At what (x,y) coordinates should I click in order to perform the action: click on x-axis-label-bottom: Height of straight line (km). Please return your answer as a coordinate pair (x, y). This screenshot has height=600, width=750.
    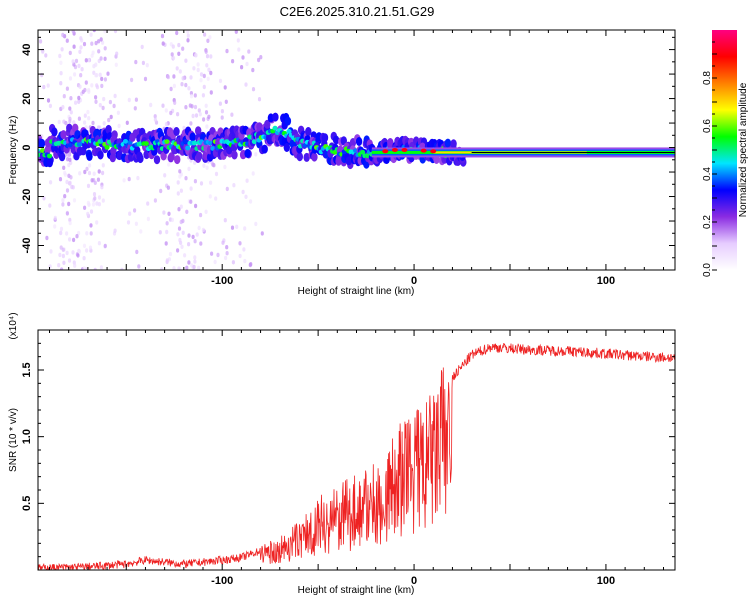
    Looking at the image, I should click on (356, 590).